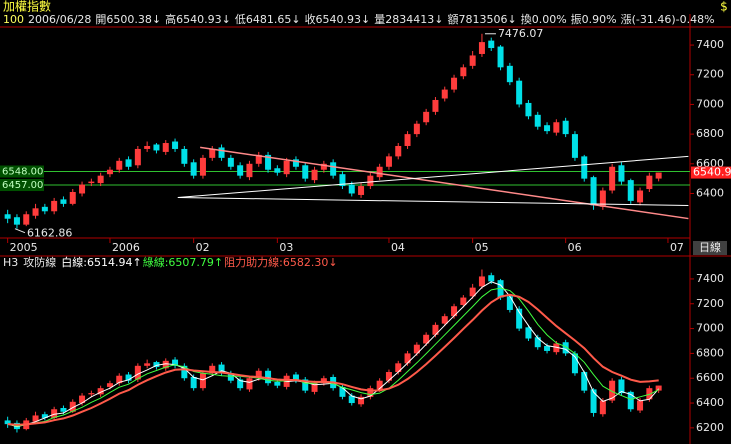 The height and width of the screenshot is (444, 731). I want to click on y-tick-label: 7000, so click(710, 103).